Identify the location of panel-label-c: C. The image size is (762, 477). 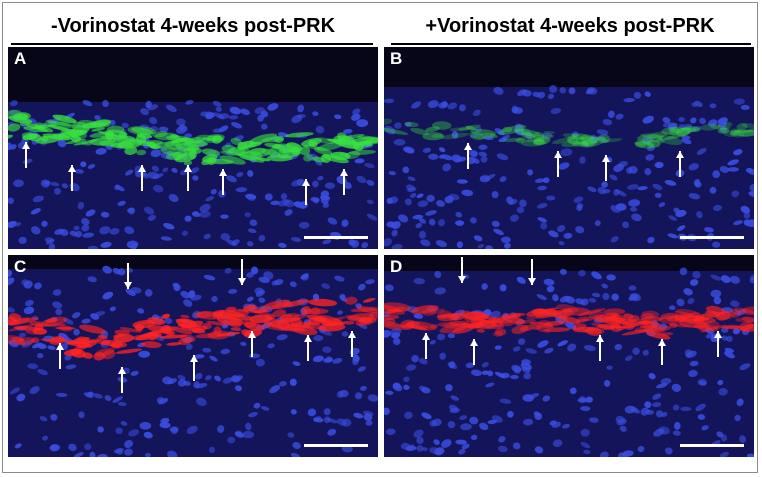
(20, 266).